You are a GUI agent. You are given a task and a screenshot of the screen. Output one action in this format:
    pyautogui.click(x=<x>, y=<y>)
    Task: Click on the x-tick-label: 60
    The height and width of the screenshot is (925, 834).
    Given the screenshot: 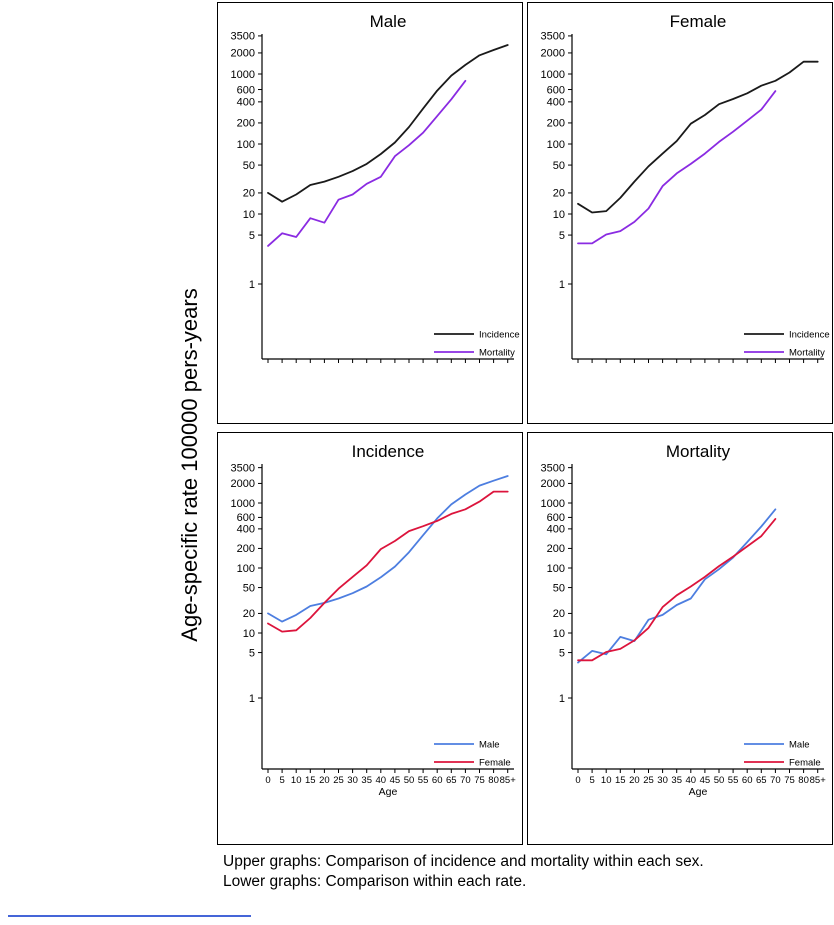 What is the action you would take?
    pyautogui.click(x=437, y=780)
    